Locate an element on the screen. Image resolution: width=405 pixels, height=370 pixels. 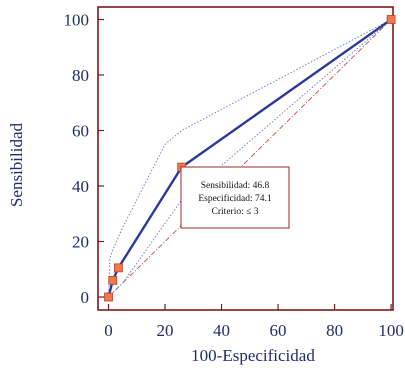
x-tick-label: 0 is located at coordinates (108, 330).